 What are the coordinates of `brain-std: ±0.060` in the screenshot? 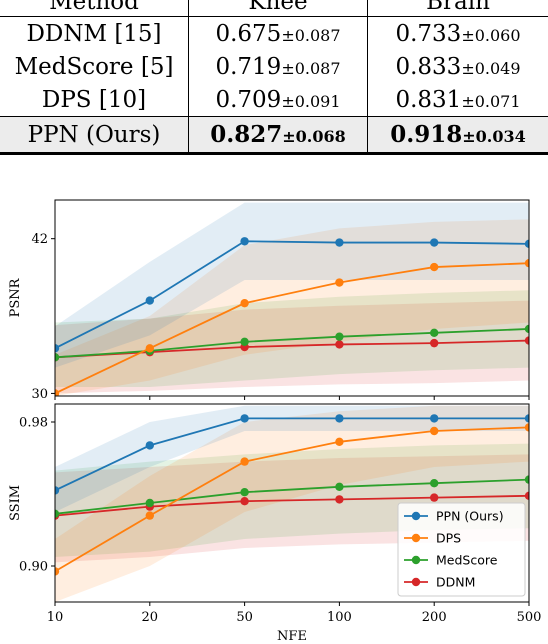 It's located at (491, 35).